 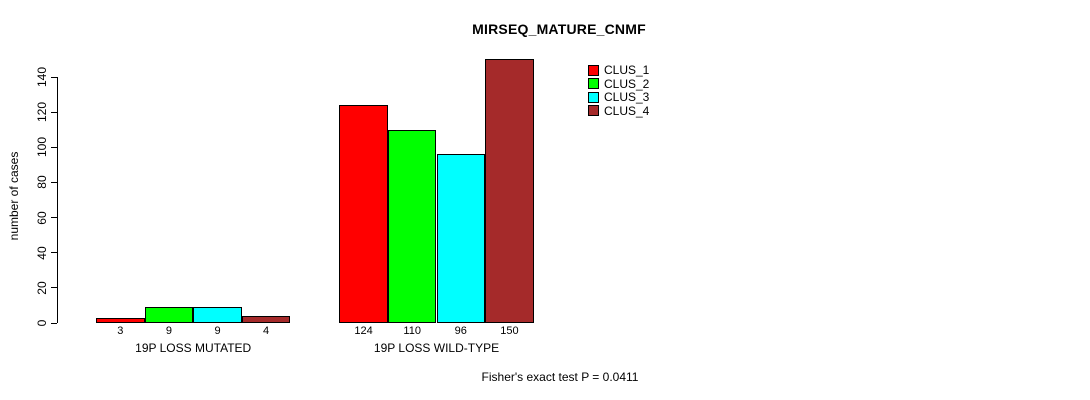 I want to click on bar-clus_3-group1, so click(x=217, y=315).